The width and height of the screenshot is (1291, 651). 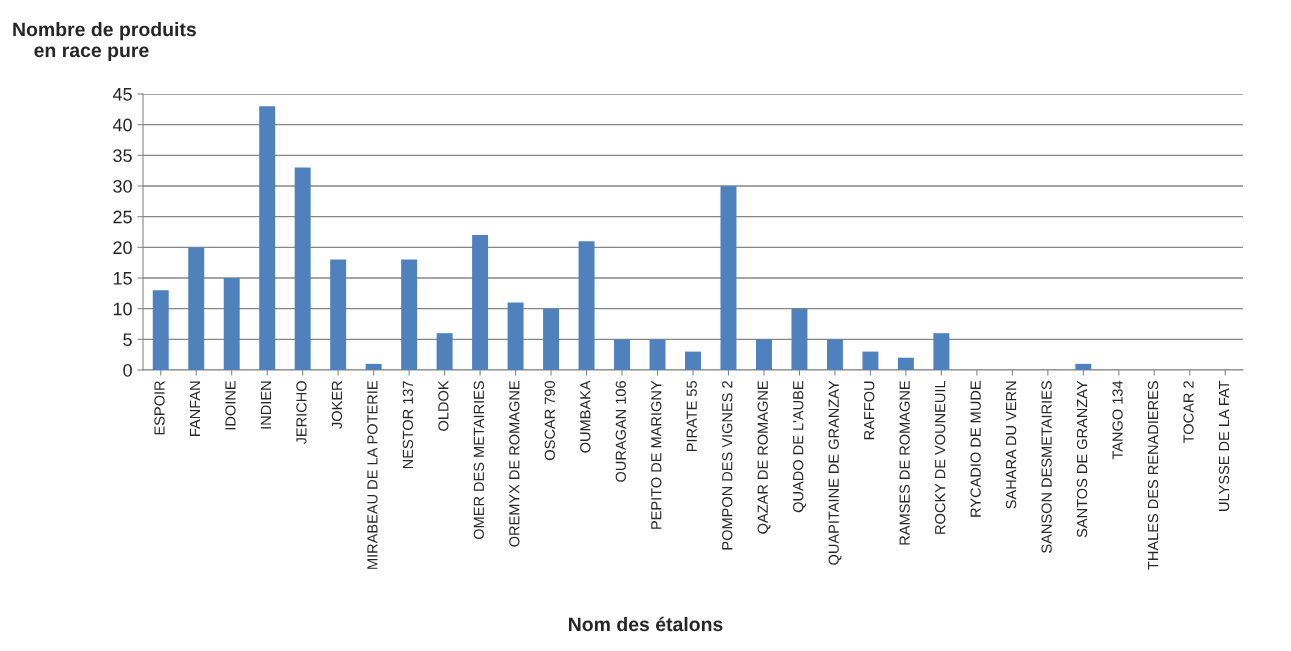 I want to click on y-tick-label: 30, so click(x=122, y=186).